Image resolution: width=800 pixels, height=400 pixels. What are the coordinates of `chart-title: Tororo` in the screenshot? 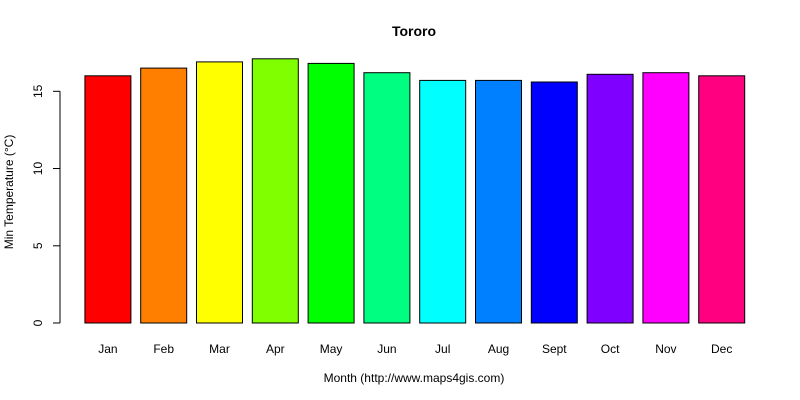 It's located at (414, 31).